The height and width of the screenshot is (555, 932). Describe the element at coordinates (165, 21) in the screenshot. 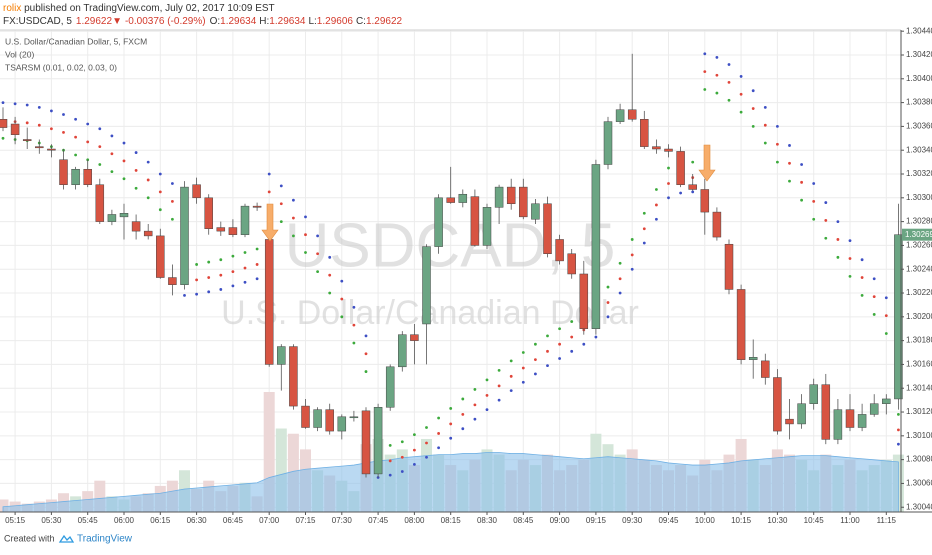

I see `change: -0.00376 (-0.29%)` at that location.